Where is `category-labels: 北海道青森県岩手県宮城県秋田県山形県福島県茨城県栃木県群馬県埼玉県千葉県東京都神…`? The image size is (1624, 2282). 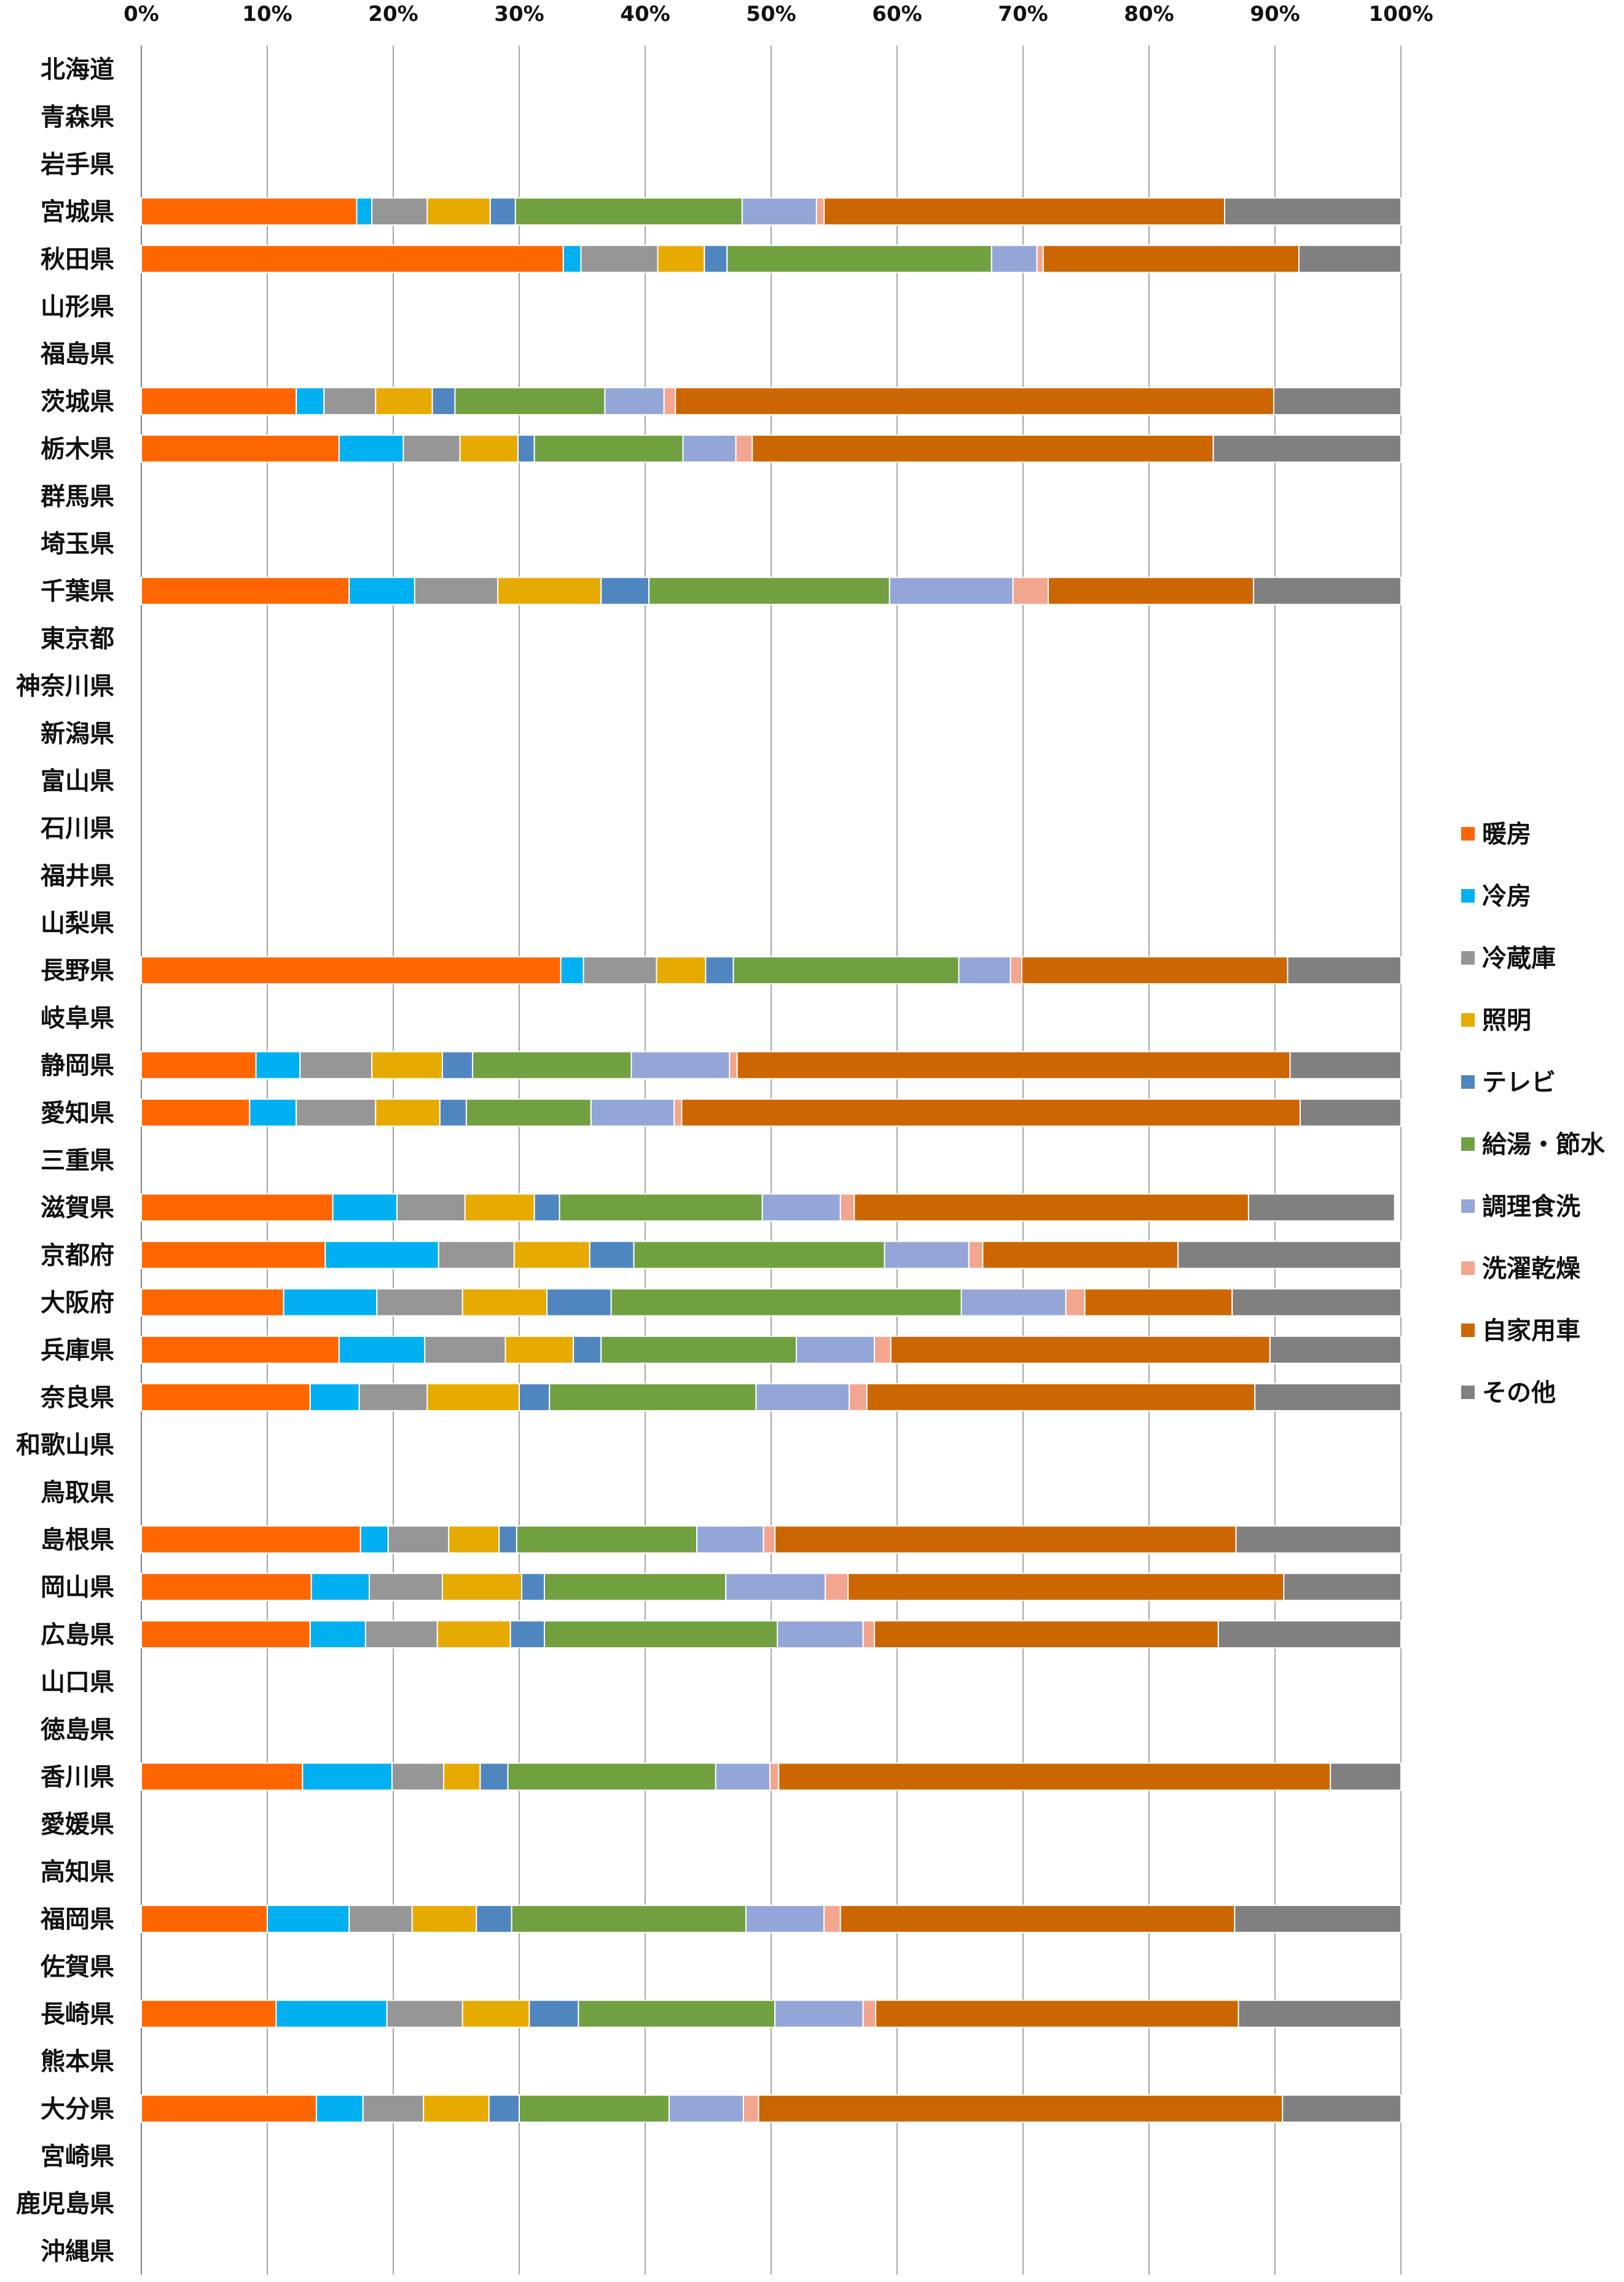 category-labels: 北海道青森県岩手県宮城県秋田県山形県福島県茨城県栃木県群馬県埼玉県千葉県東京都神… is located at coordinates (65, 1161).